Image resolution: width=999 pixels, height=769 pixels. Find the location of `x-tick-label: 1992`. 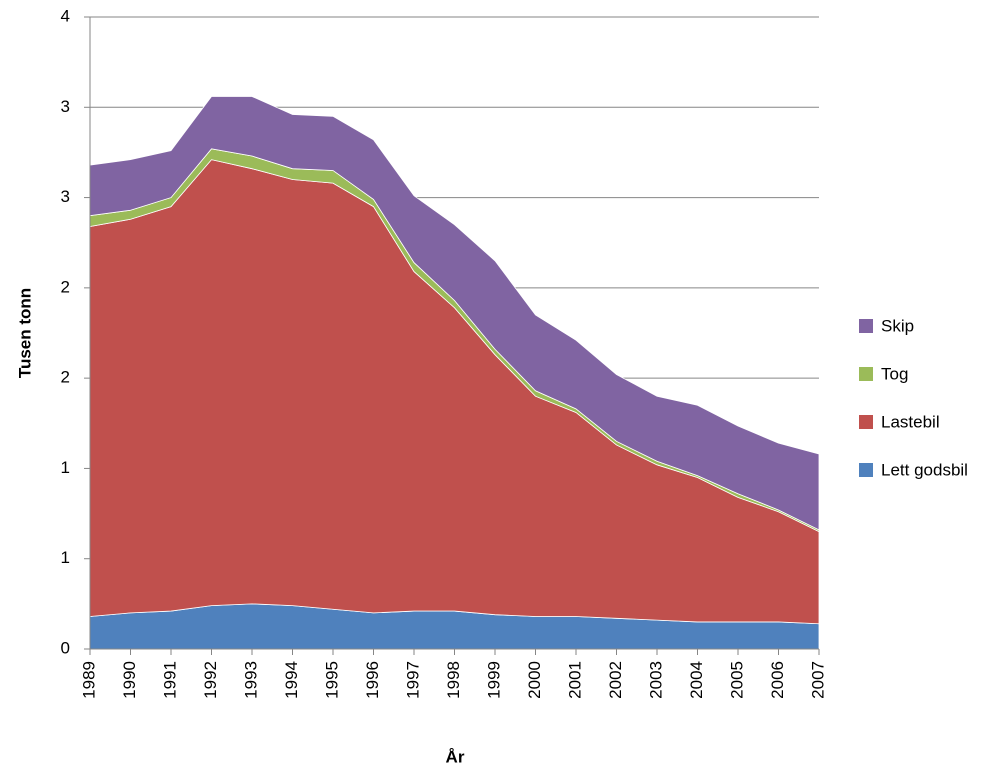

x-tick-label: 1992 is located at coordinates (210, 680).